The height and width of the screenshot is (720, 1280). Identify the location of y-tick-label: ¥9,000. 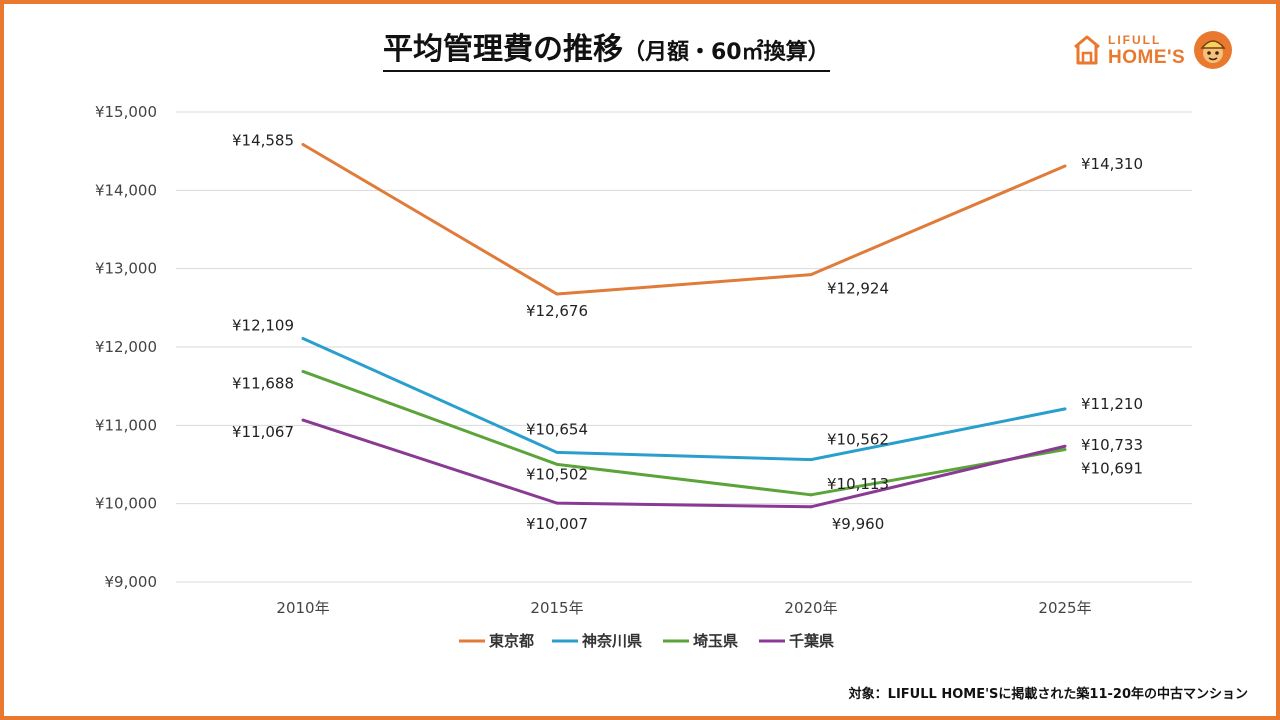
(131, 582).